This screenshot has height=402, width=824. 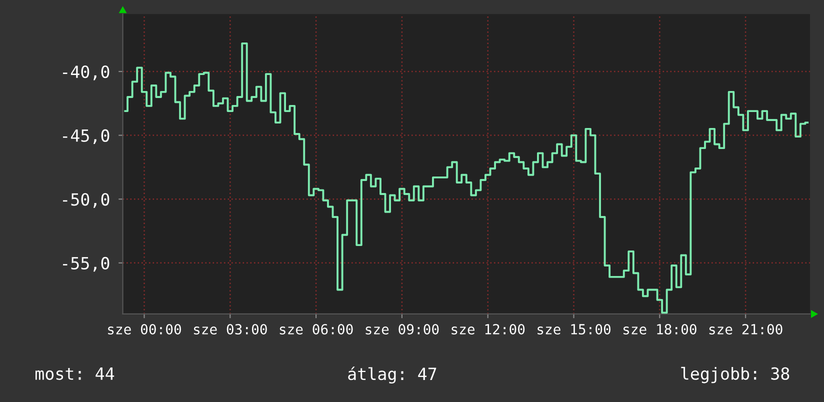 I want to click on x-tick-label: sze 03:00, so click(x=230, y=329).